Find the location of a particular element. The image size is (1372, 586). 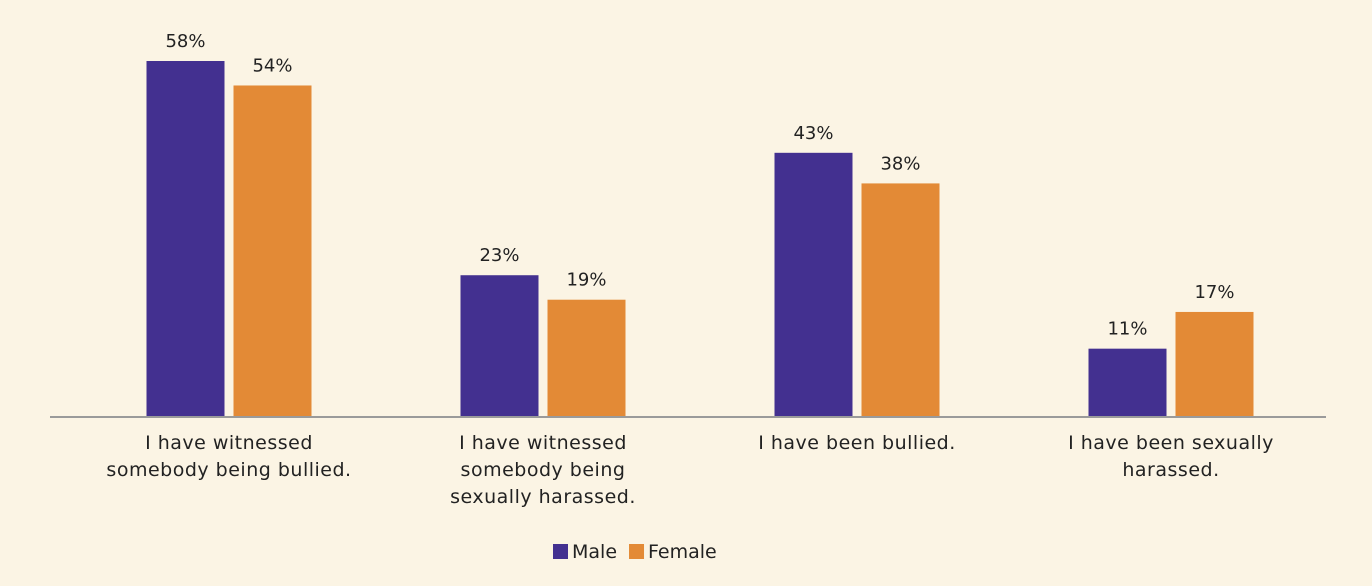

x-tick-label: I have been bullied. is located at coordinates (857, 443).